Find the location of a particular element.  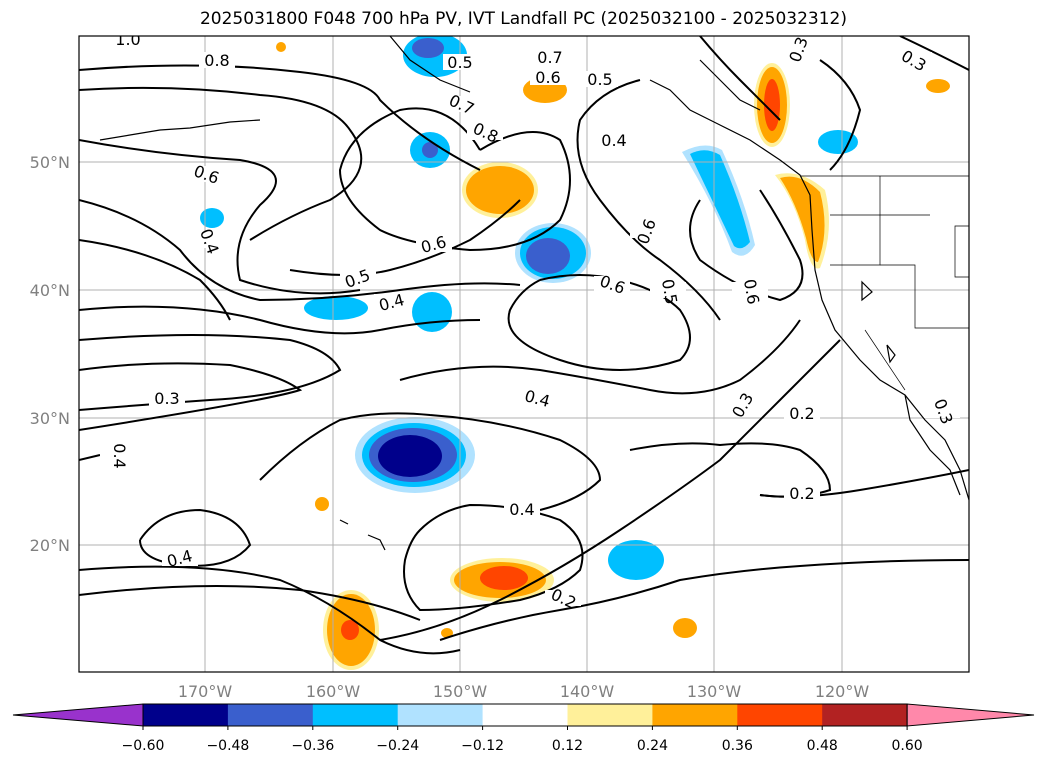

contour-label: 1.0 is located at coordinates (127, 39).